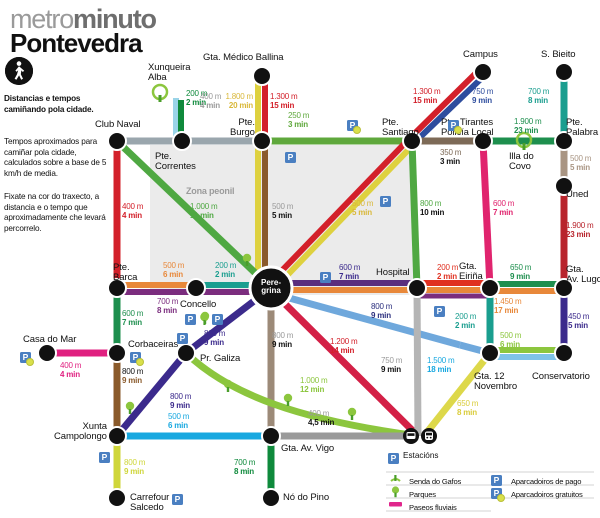 Image resolution: width=600 pixels, height=518 pixels. What do you see at coordinates (508, 301) in the screenshot?
I see `dist: 1.450 m` at bounding box center [508, 301].